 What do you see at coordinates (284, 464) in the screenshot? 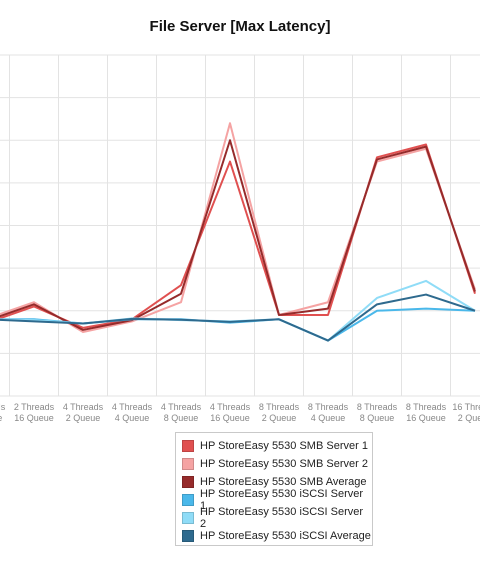
I see `legend-label: HP StoreEasy 5530 SMB Server 2` at bounding box center [284, 464].